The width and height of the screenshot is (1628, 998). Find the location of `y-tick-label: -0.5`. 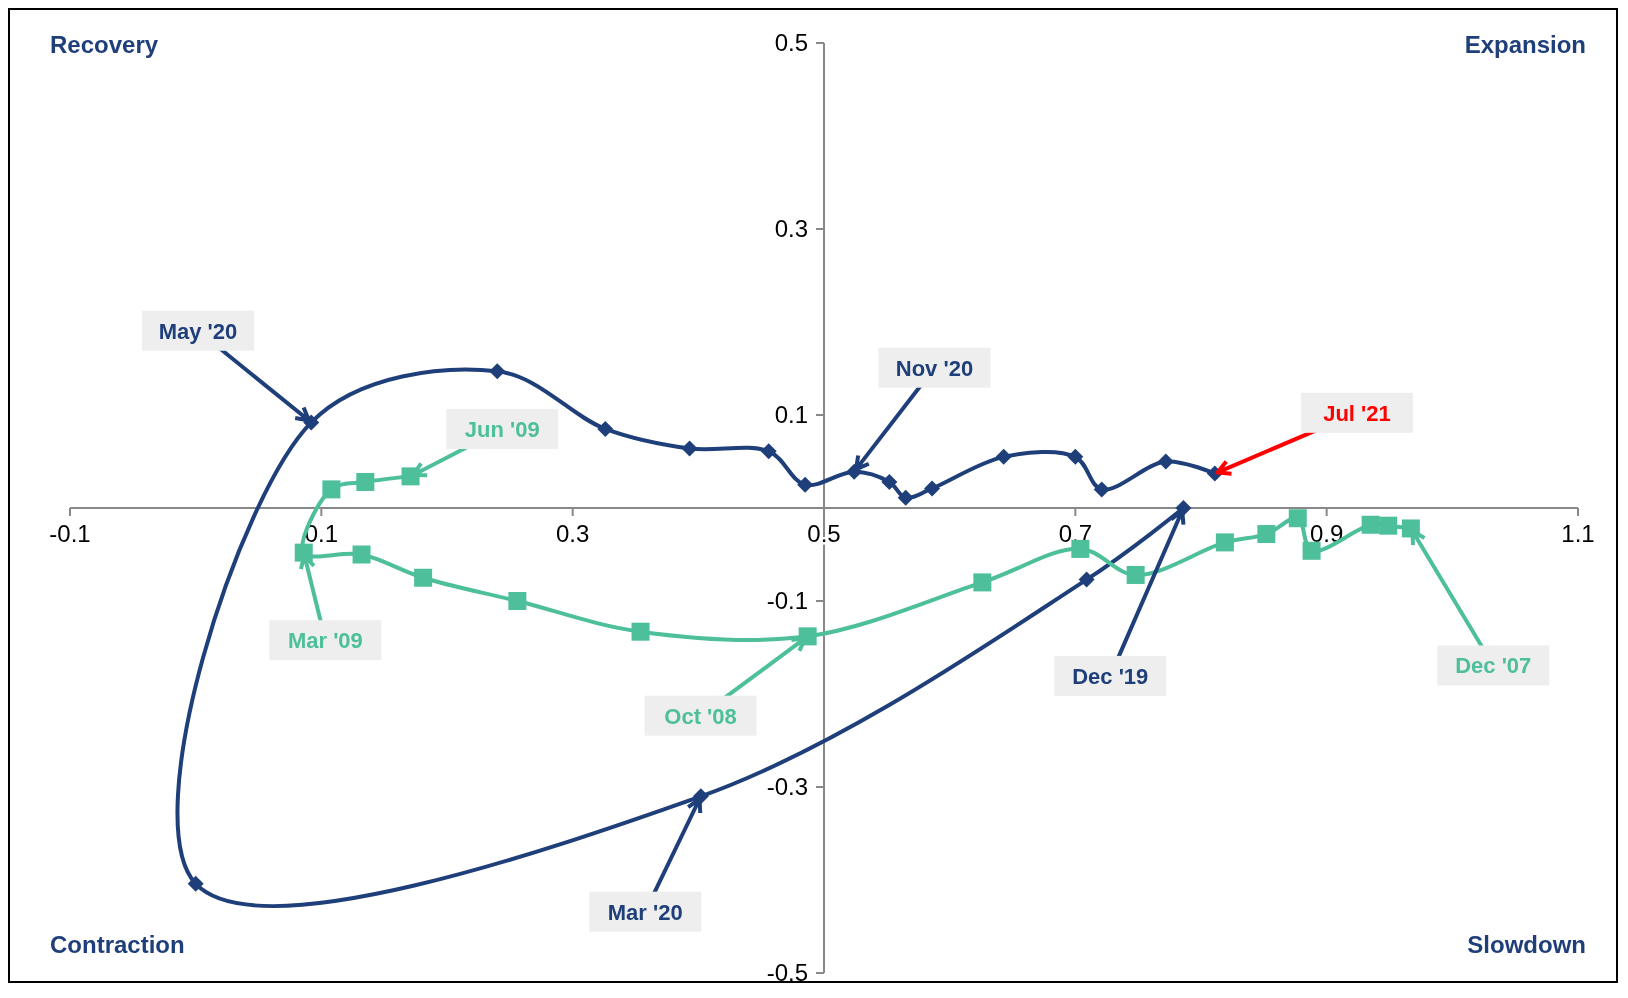

y-tick-label: -0.5 is located at coordinates (787, 972).